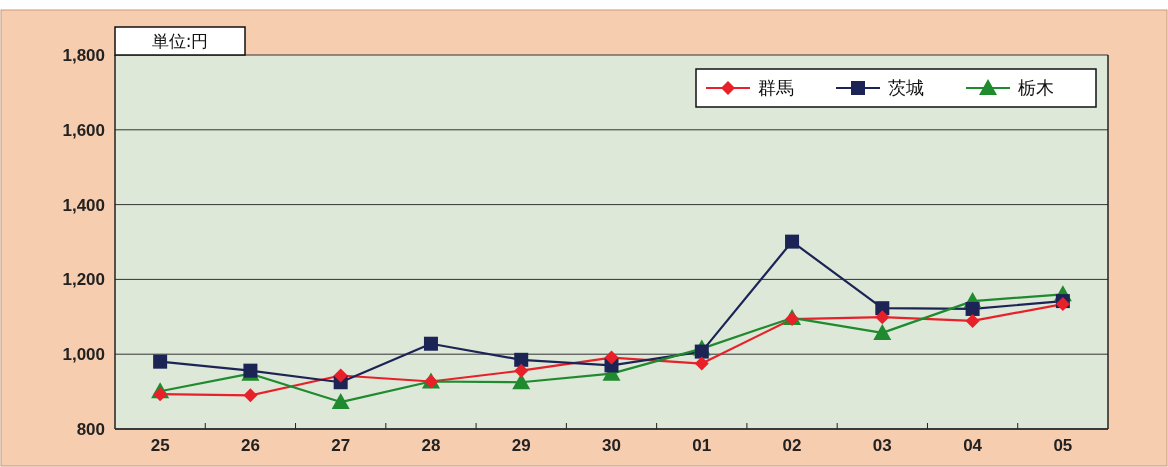  What do you see at coordinates (973, 445) in the screenshot?
I see `x-tick-label: 04` at bounding box center [973, 445].